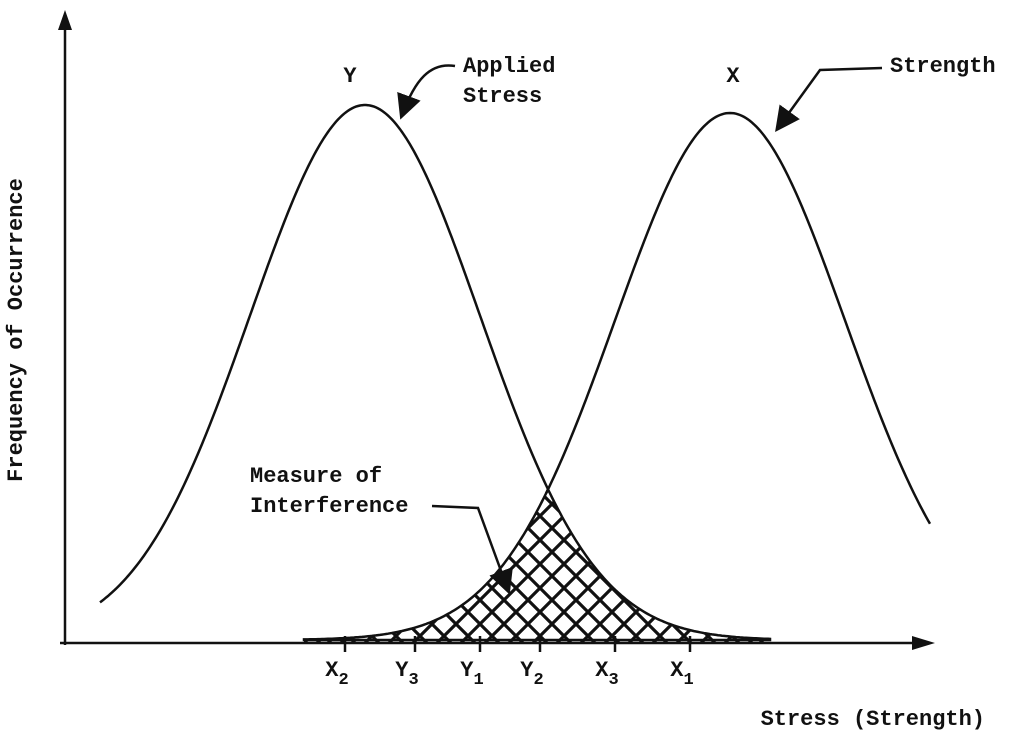 This screenshot has height=735, width=1014. Describe the element at coordinates (873, 719) in the screenshot. I see `x-axis-label: Stress (Strength)` at that location.